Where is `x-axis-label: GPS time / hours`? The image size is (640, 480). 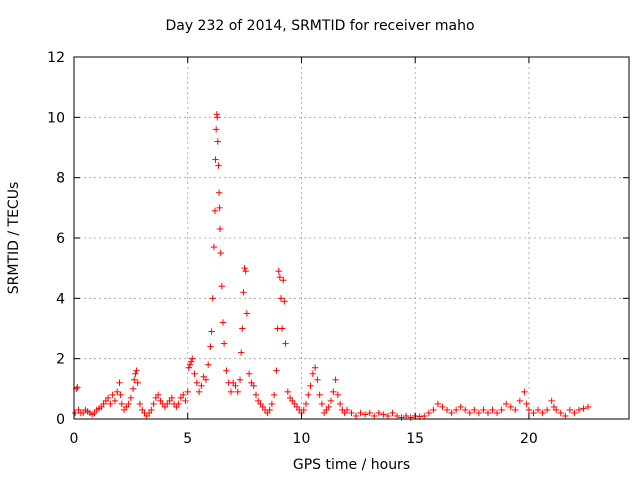
x-axis-label: GPS time / hours is located at coordinates (351, 465).